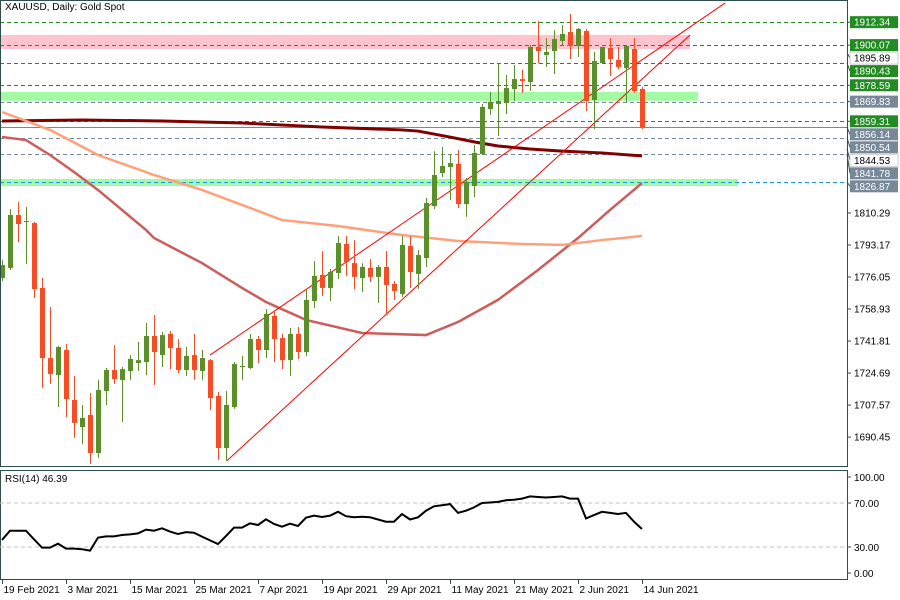 The height and width of the screenshot is (600, 900). Describe the element at coordinates (872, 187) in the screenshot. I see `price-label: 1826.87` at that location.